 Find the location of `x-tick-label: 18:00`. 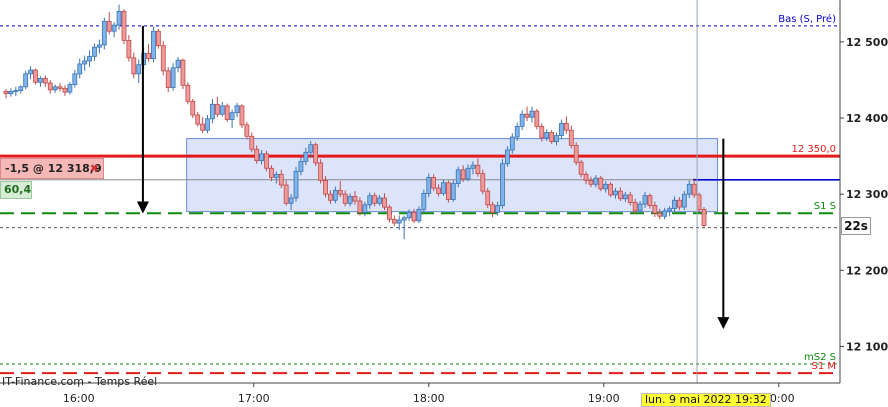

x-tick-label: 18:00 is located at coordinates (429, 398).